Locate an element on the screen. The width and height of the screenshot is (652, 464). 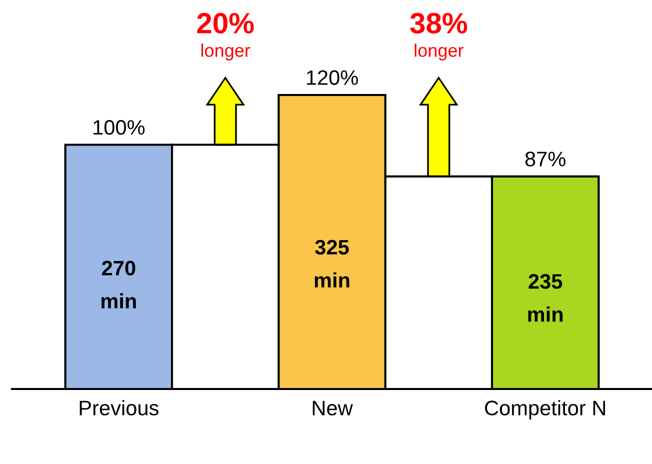
data-label: 325 min is located at coordinates (332, 264).